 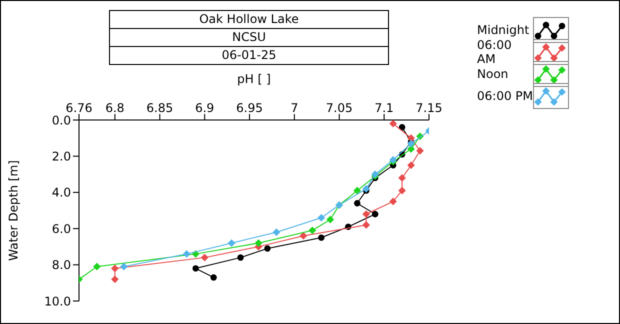 I want to click on y-tick-label: 0.0, so click(x=61, y=120).